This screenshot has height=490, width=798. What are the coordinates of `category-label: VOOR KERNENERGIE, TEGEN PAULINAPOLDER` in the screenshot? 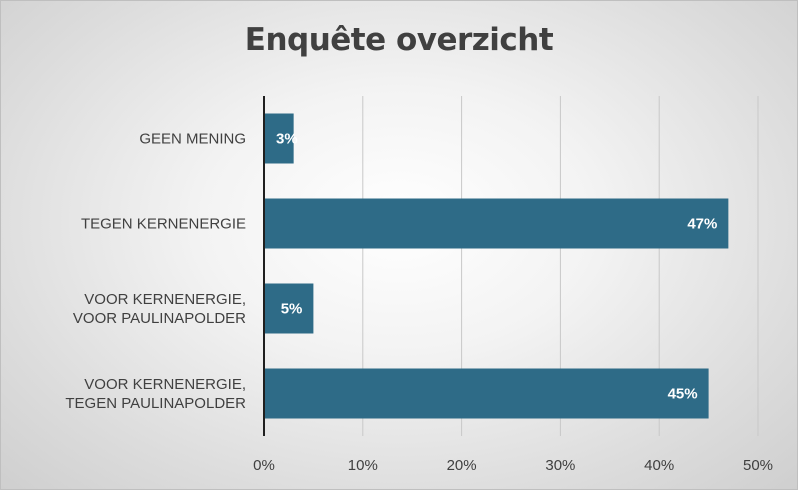 It's located at (155, 394).